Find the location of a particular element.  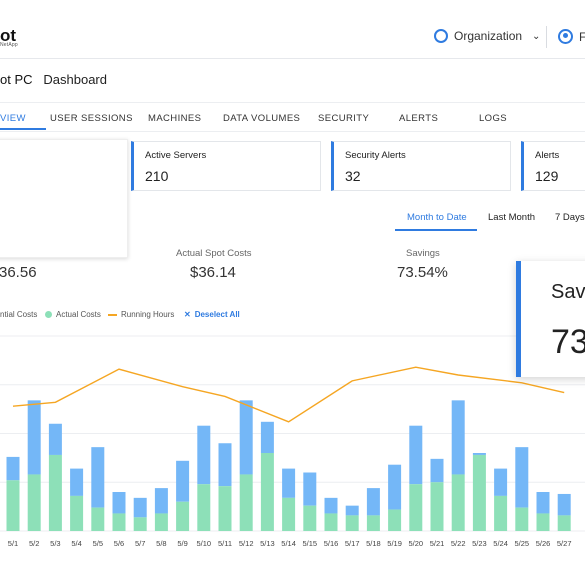

deselect-all-label: Deselect All is located at coordinates (217, 314).